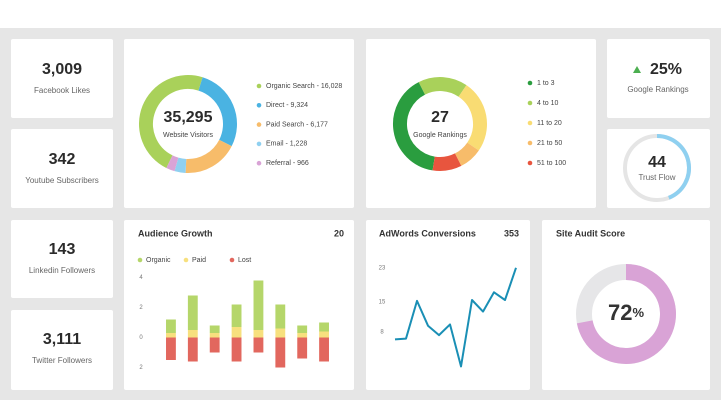 Image resolution: width=721 pixels, height=400 pixels. What do you see at coordinates (304, 86) in the screenshot?
I see `legend-label: Organic Search - 16,028` at bounding box center [304, 86].